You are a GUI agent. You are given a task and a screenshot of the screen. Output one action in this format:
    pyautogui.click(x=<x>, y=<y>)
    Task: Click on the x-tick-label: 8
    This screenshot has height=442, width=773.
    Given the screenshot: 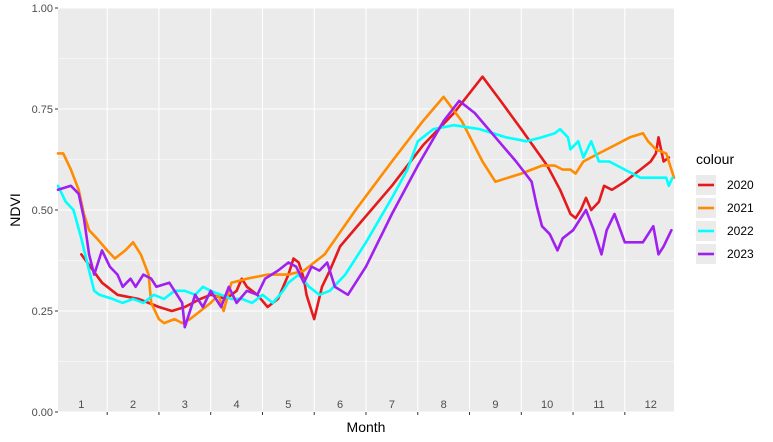 What is the action you would take?
    pyautogui.click(x=444, y=405)
    